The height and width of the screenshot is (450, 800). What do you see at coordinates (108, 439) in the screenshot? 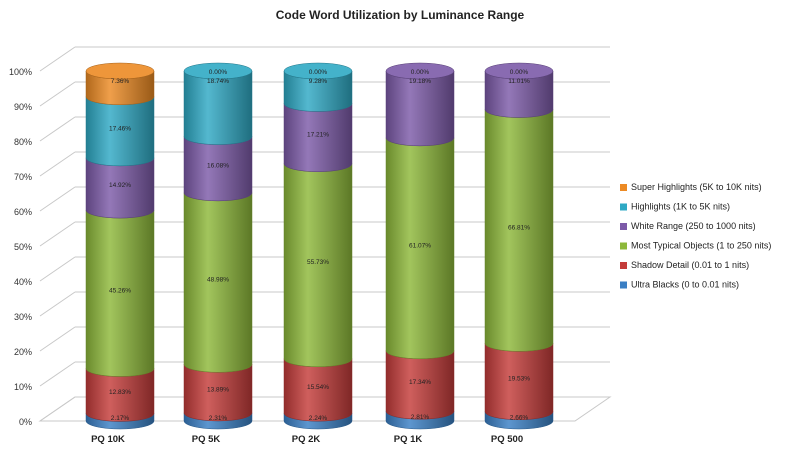
I see `x-tick-label: PQ 10K` at bounding box center [108, 439].